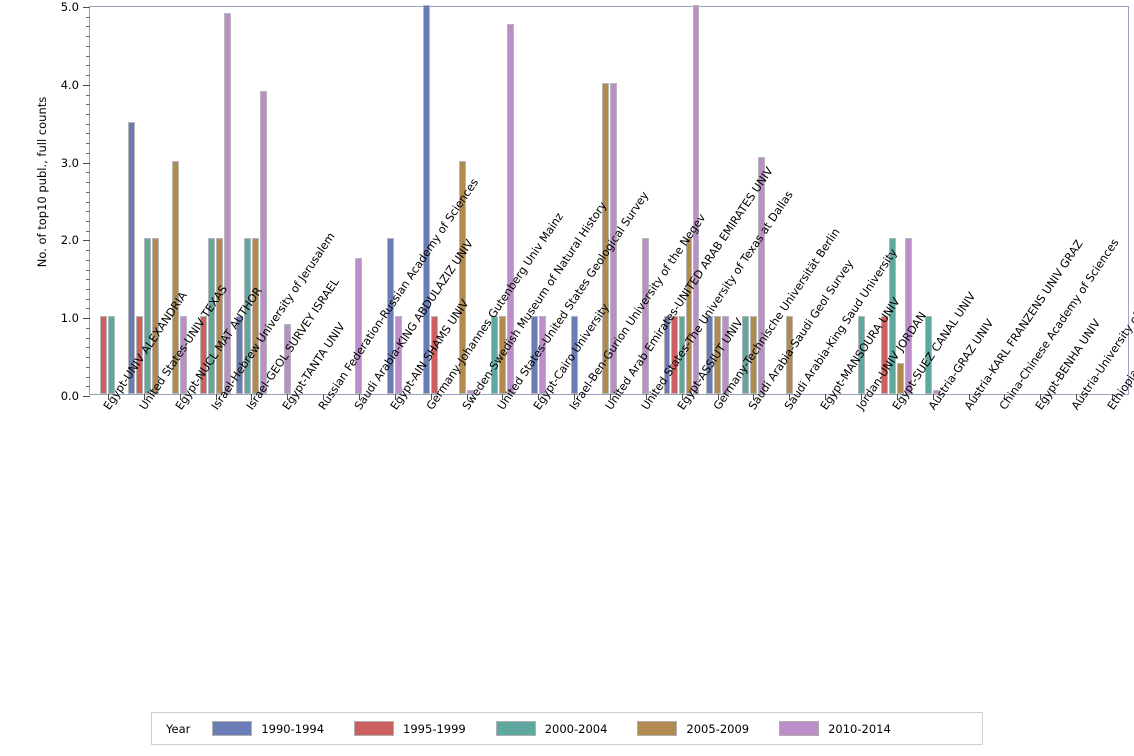 This screenshot has height=756, width=1134. What do you see at coordinates (42, 182) in the screenshot?
I see `y-axis-title: No. of top10 publ., full counts` at bounding box center [42, 182].